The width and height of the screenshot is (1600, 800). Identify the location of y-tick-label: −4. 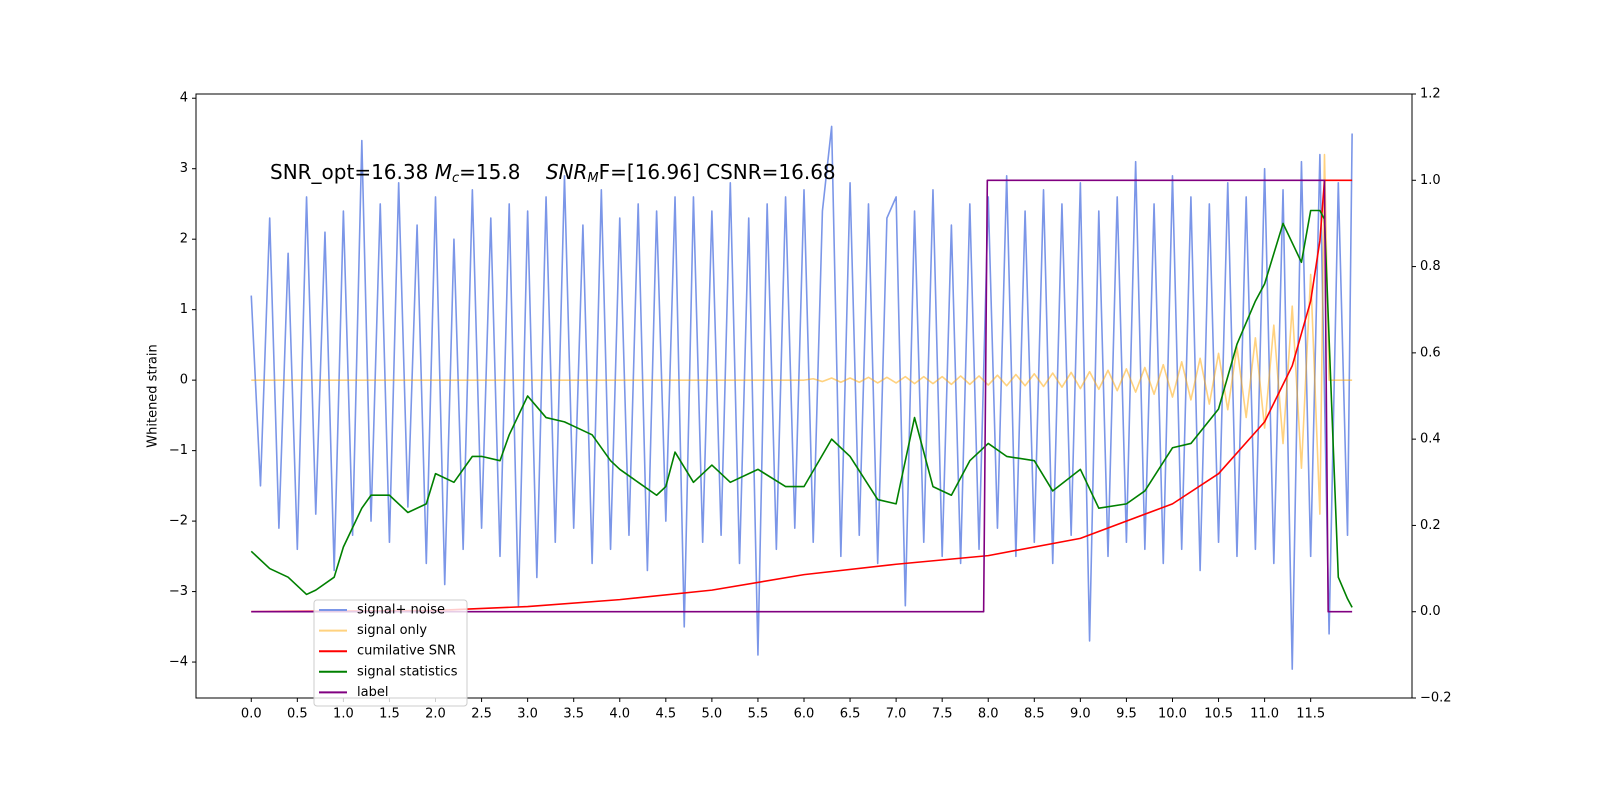
(178, 662).